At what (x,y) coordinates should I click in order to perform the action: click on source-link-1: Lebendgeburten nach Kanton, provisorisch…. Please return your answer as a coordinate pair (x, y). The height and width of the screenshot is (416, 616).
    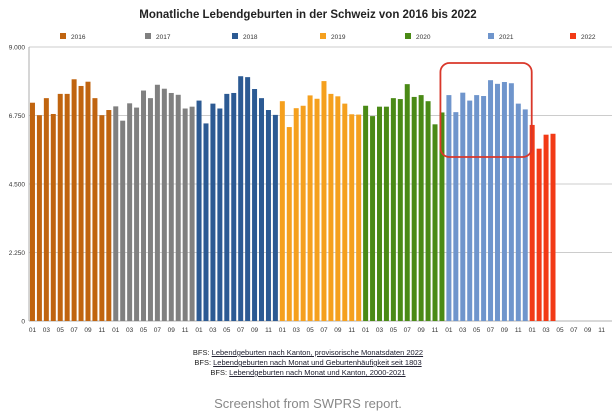
    Looking at the image, I should click on (317, 352).